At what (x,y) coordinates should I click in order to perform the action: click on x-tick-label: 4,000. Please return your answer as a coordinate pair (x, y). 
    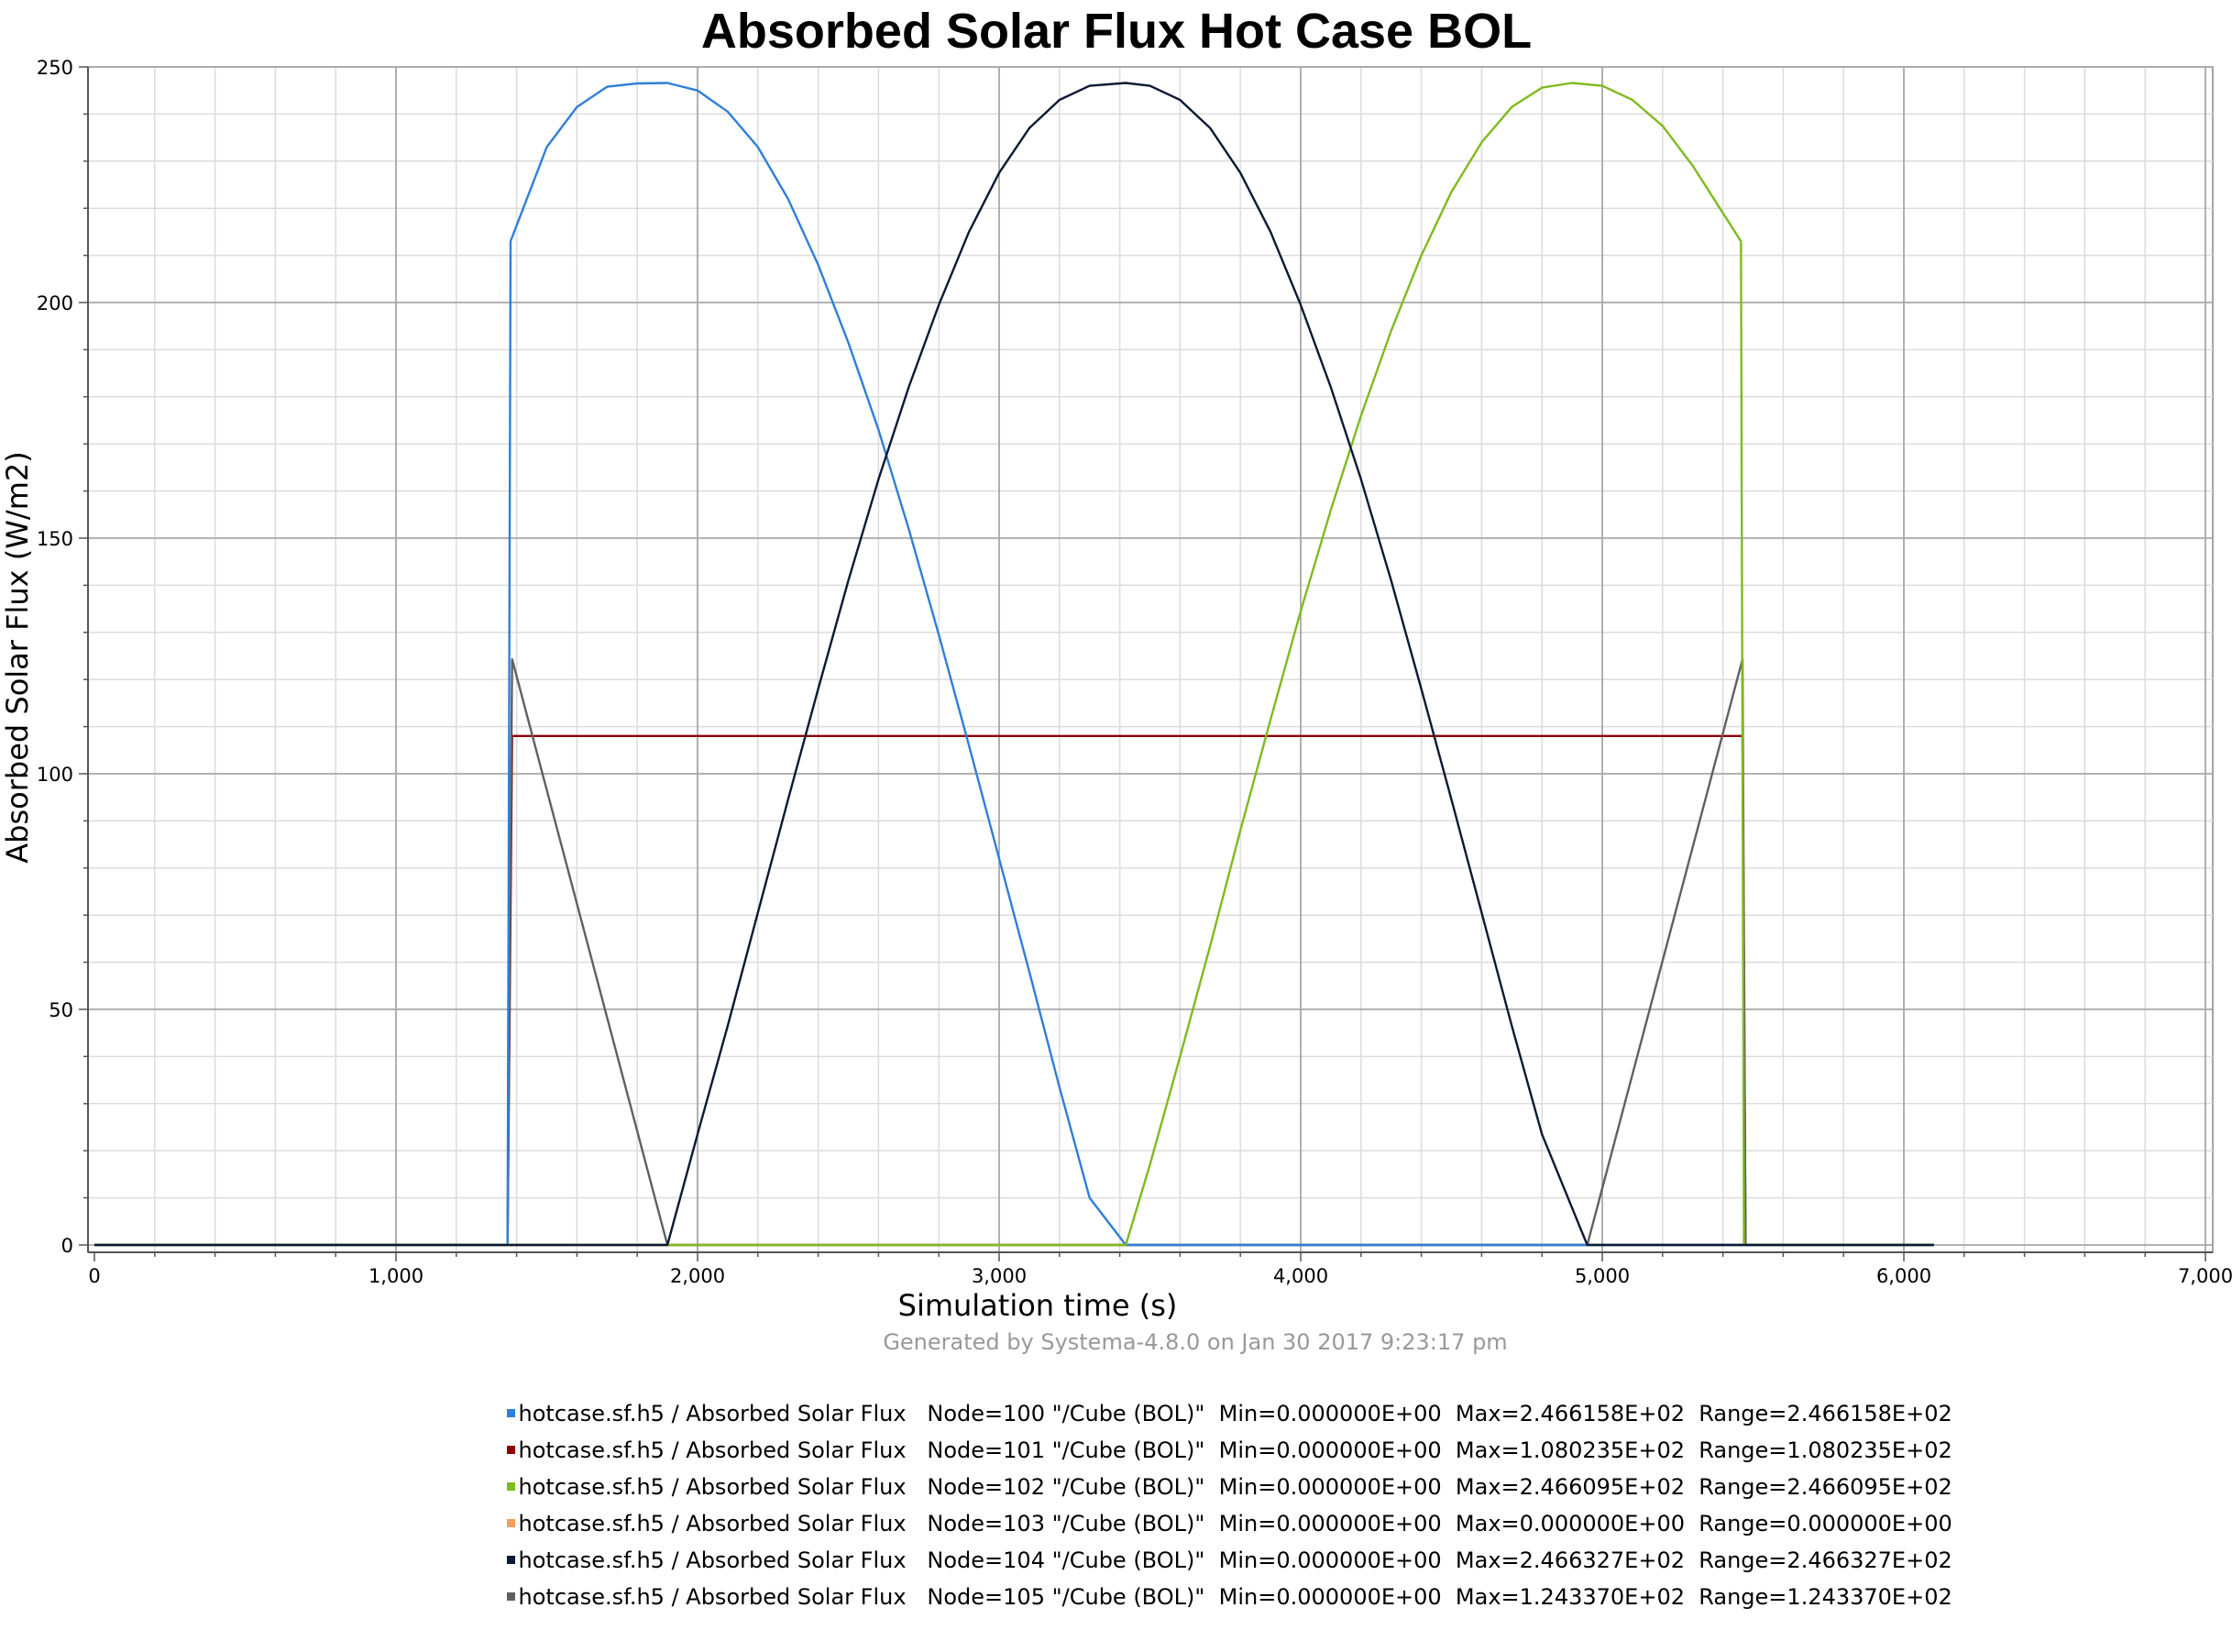
    Looking at the image, I should click on (1300, 1276).